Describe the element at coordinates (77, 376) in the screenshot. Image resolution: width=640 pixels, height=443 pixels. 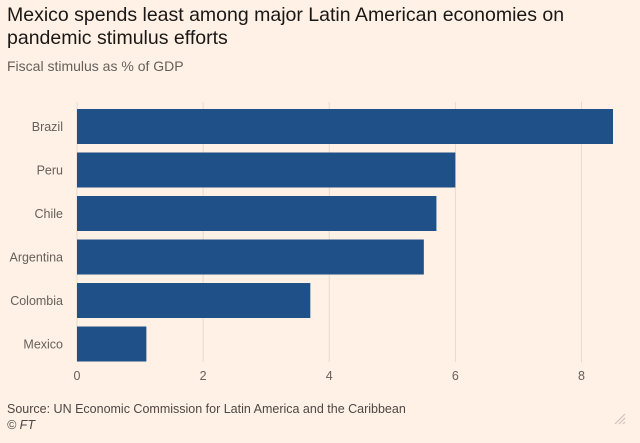
I see `x-tick-label: 0` at that location.